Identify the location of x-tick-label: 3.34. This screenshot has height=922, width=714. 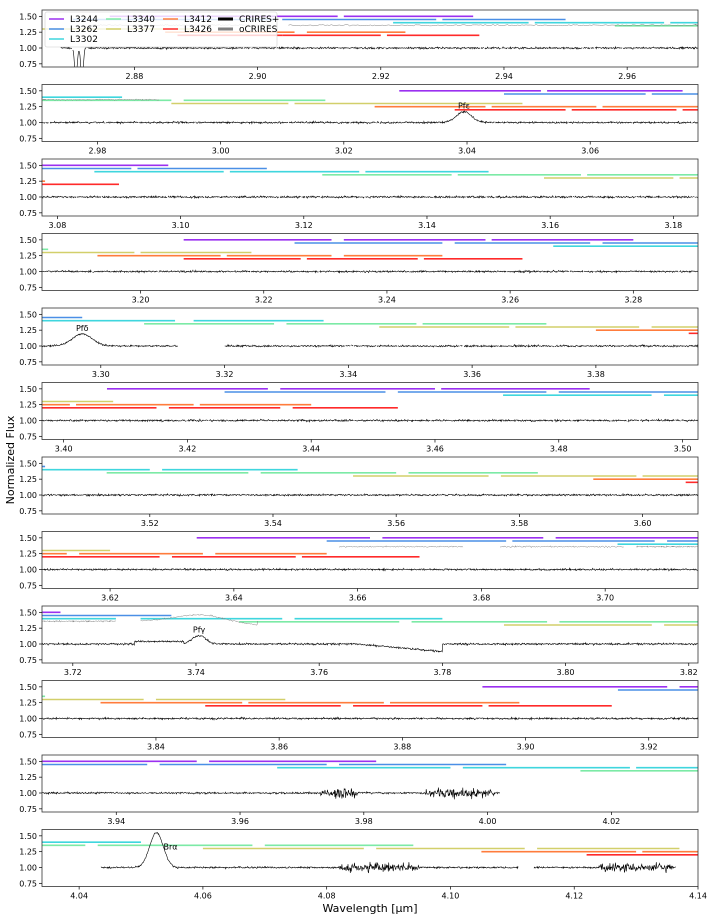
(348, 374).